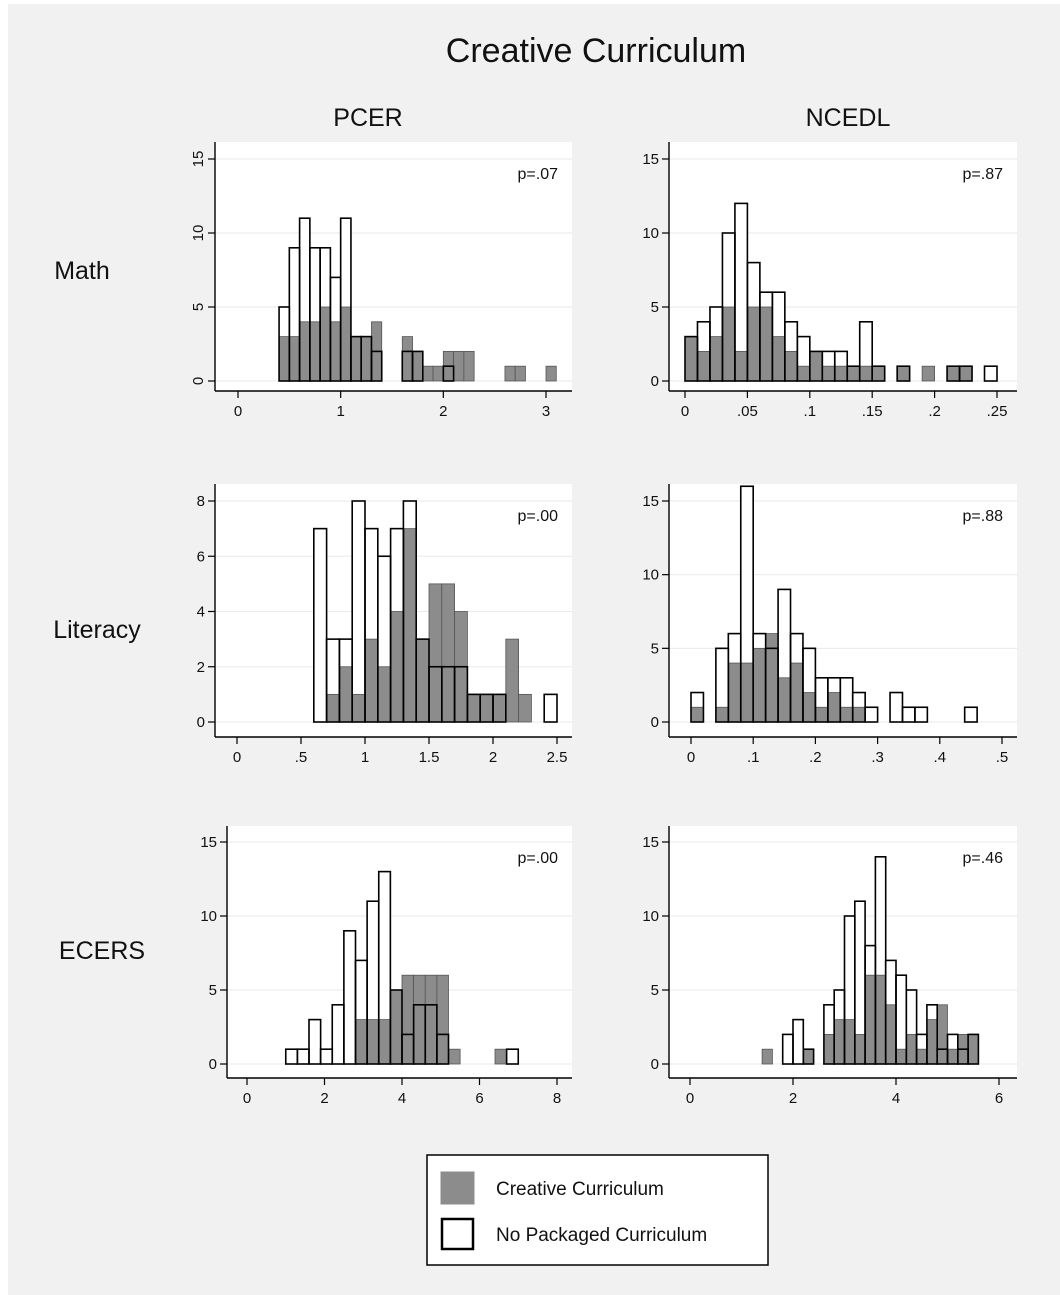 This screenshot has height=1295, width=1060. Describe the element at coordinates (393, 266) in the screenshot. I see `plot-area` at that location.